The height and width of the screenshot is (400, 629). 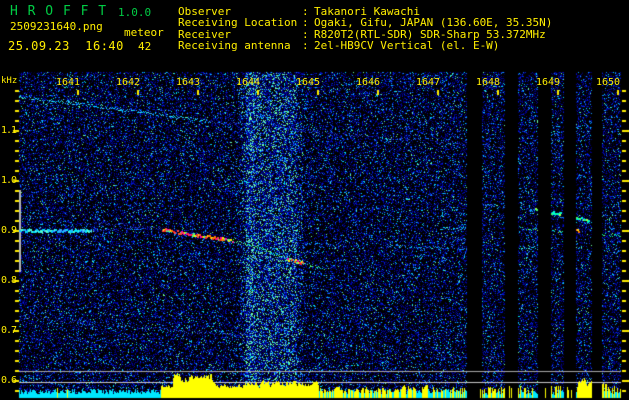 What do you see at coordinates (548, 82) in the screenshot?
I see `x-tick-label: 1649` at bounding box center [548, 82].